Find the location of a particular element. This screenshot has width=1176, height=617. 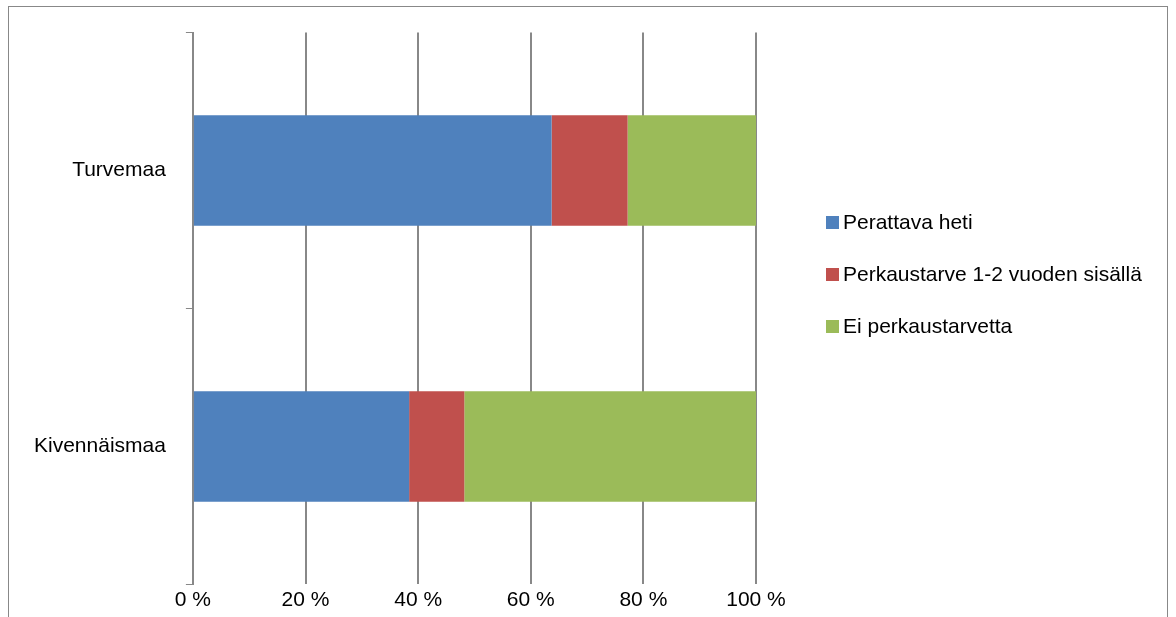

y-tick-label: Kivennäismaa is located at coordinates (100, 445).